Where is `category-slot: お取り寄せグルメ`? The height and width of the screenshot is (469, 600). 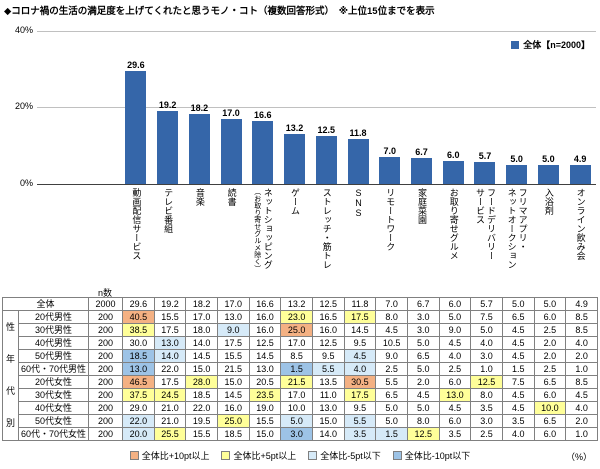
category-slot: お取り寄せグルメ is located at coordinates (453, 236).